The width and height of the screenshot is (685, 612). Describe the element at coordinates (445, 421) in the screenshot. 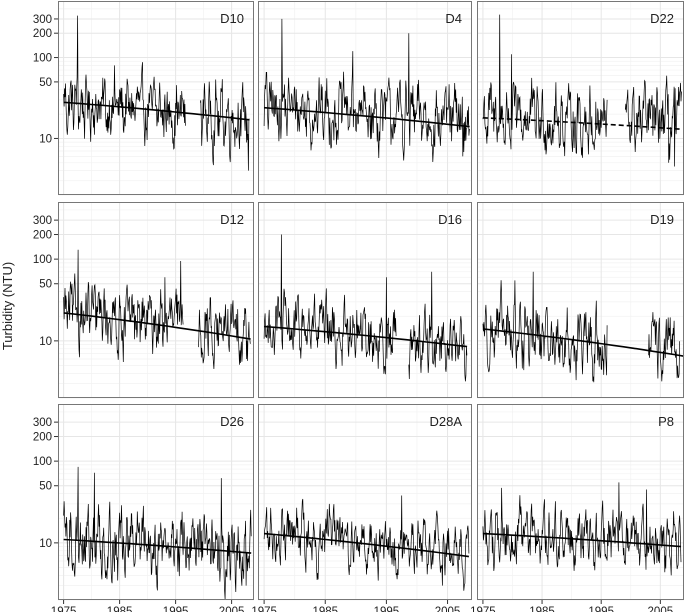

I see `station-label: D28A` at that location.